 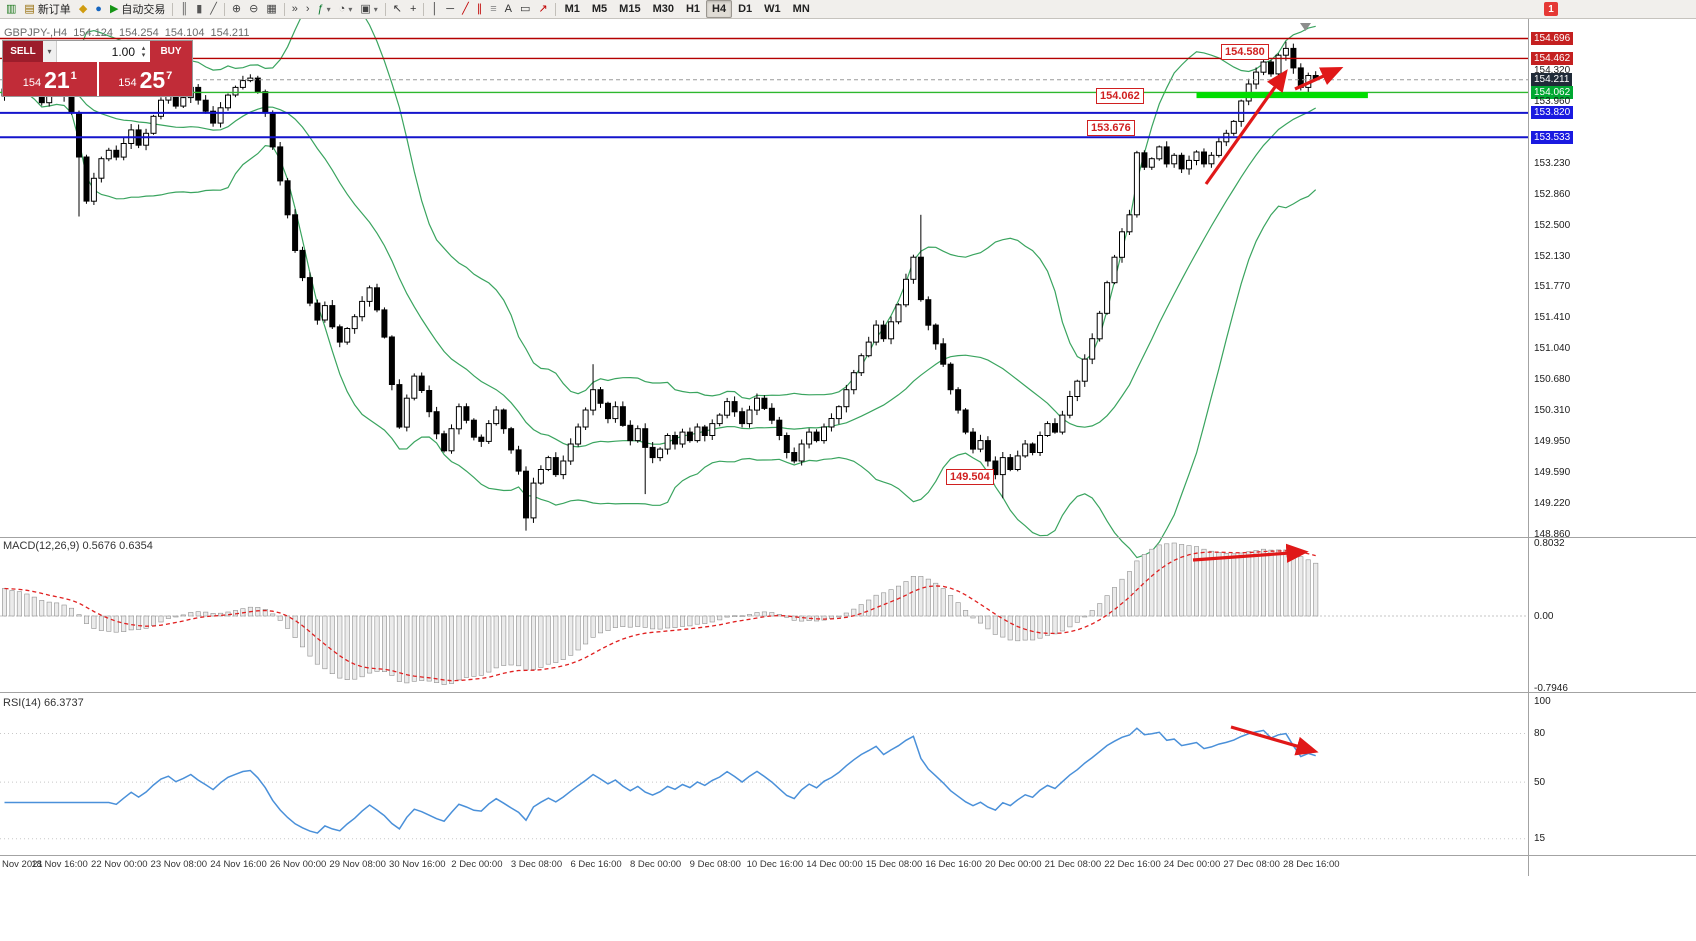 I want to click on vertical-line-button: │, so click(x=434, y=9).